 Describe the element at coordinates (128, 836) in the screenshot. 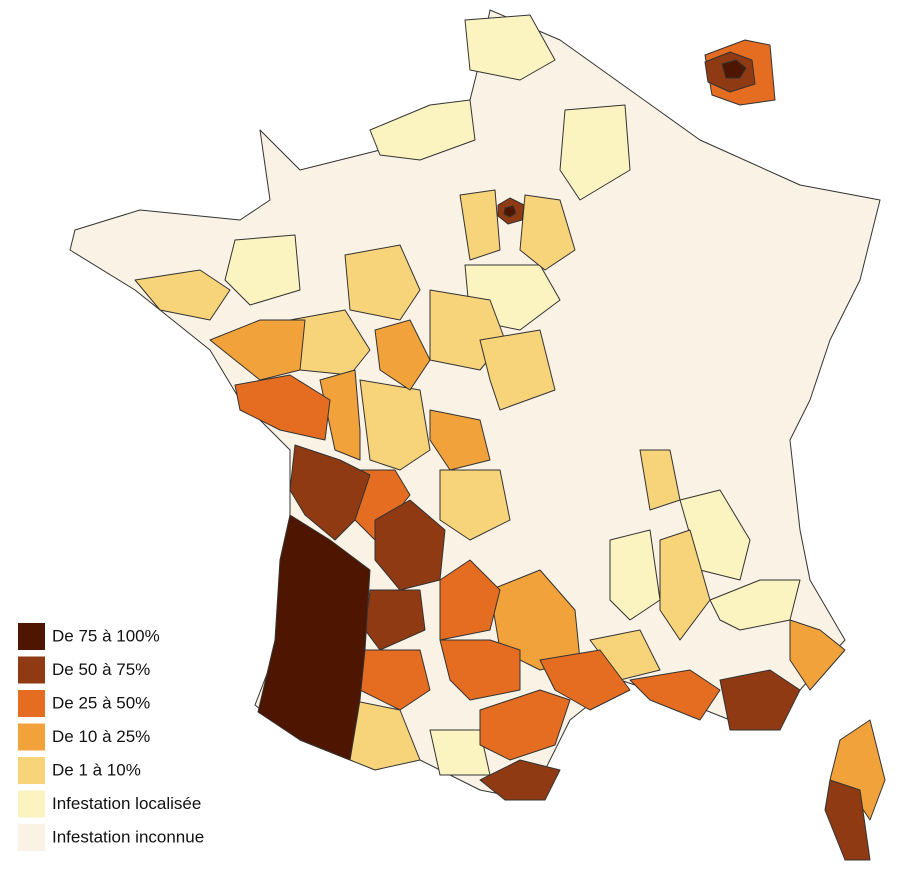

I see `legend-label: Infestation inconnue` at that location.